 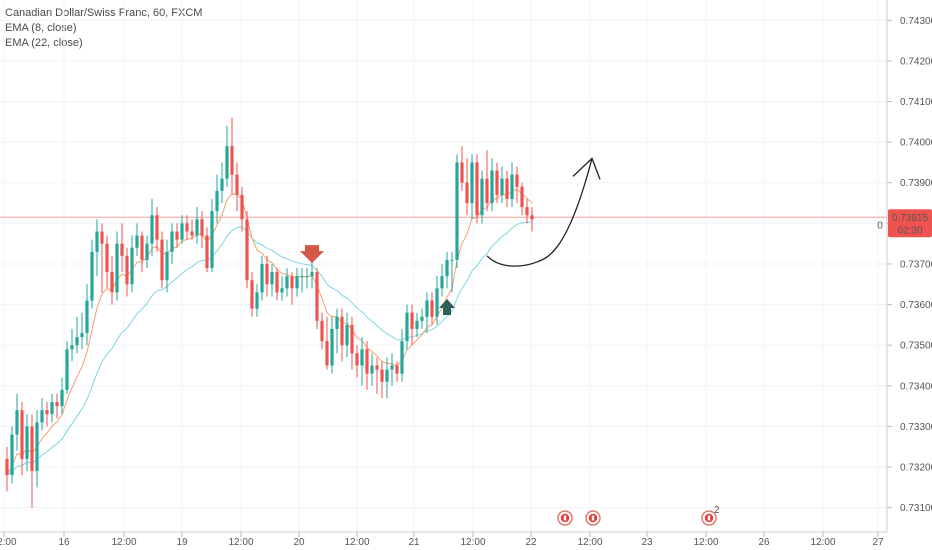 I want to click on price-tick-label: 0.73100, so click(x=916, y=508).